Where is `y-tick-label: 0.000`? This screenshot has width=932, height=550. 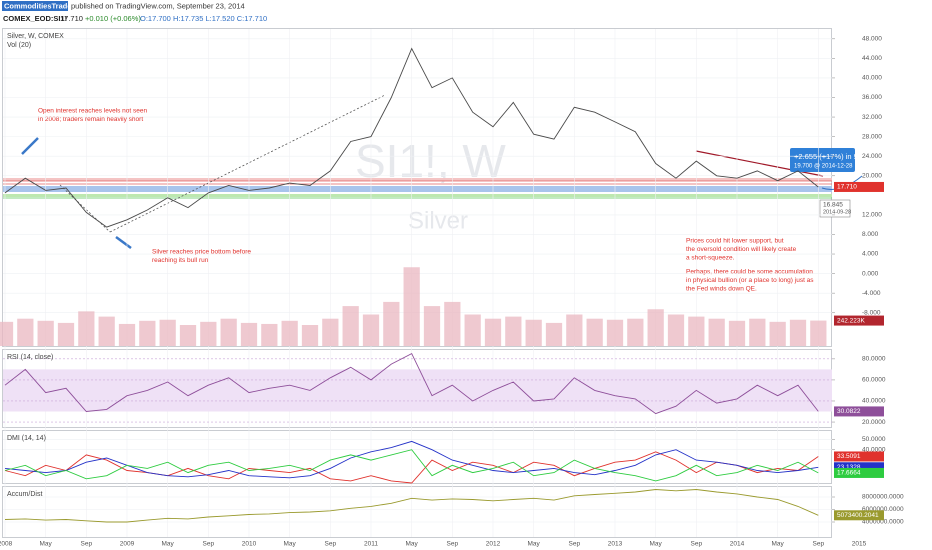
y-tick-label: 0.000 is located at coordinates (870, 273).